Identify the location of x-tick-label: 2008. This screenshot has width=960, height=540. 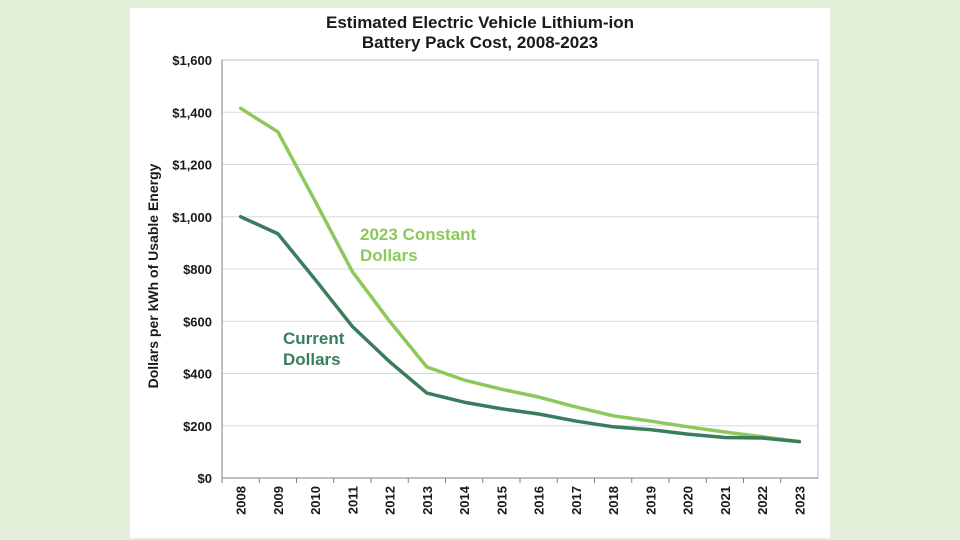
(241, 500).